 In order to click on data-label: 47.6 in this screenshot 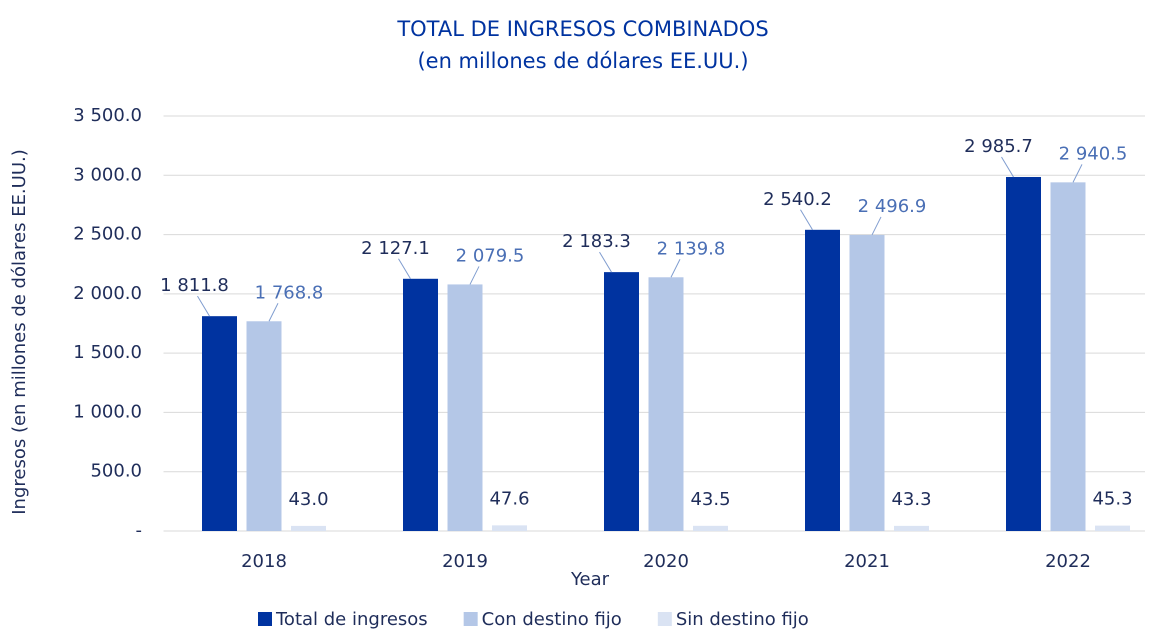, I will do `click(509, 498)`.